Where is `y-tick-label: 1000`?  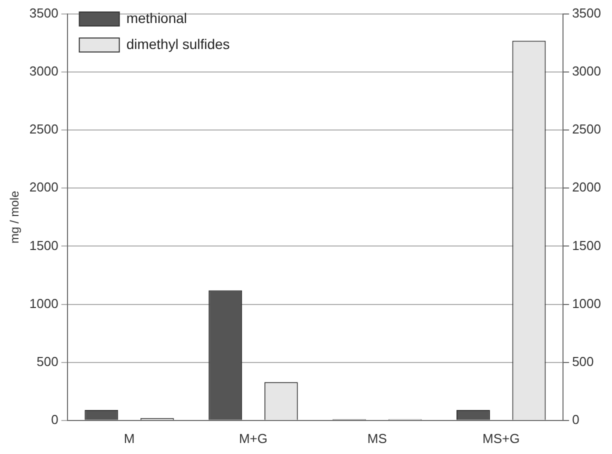
y-tick-label: 1000 is located at coordinates (43, 303).